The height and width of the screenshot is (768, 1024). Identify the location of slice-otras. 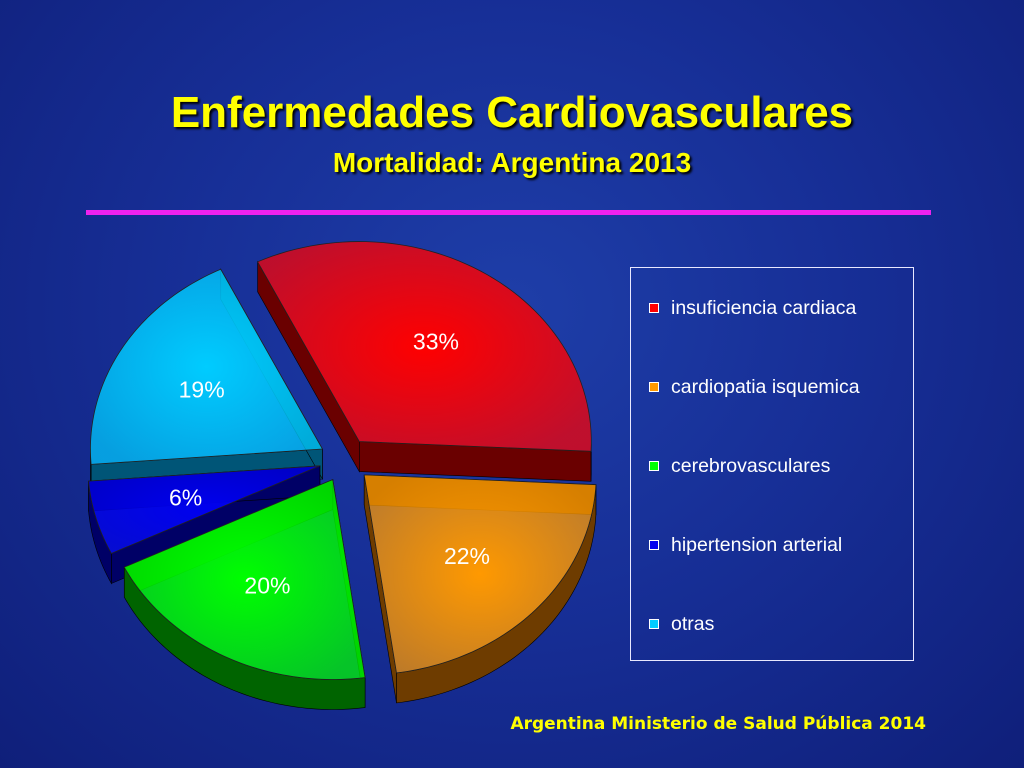
(207, 381).